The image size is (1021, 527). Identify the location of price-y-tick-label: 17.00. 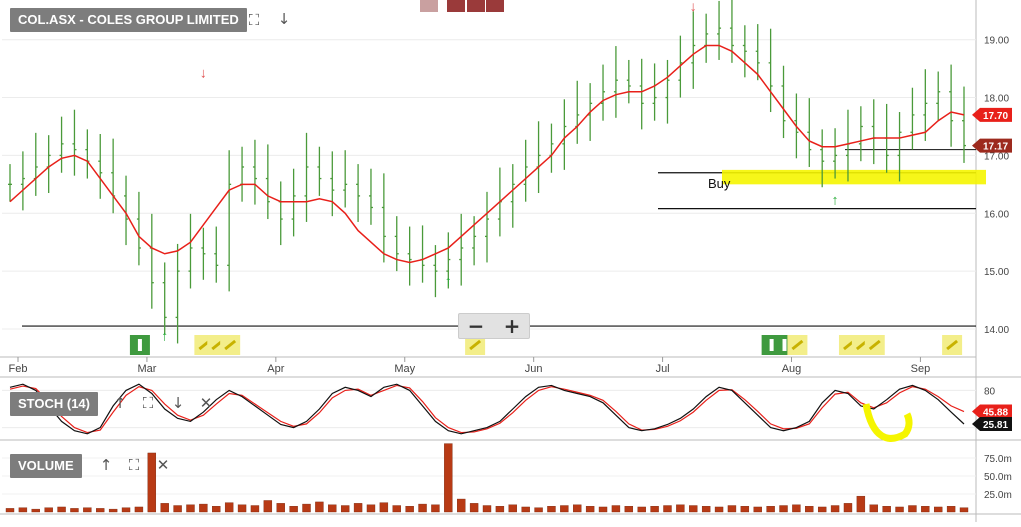
(996, 156).